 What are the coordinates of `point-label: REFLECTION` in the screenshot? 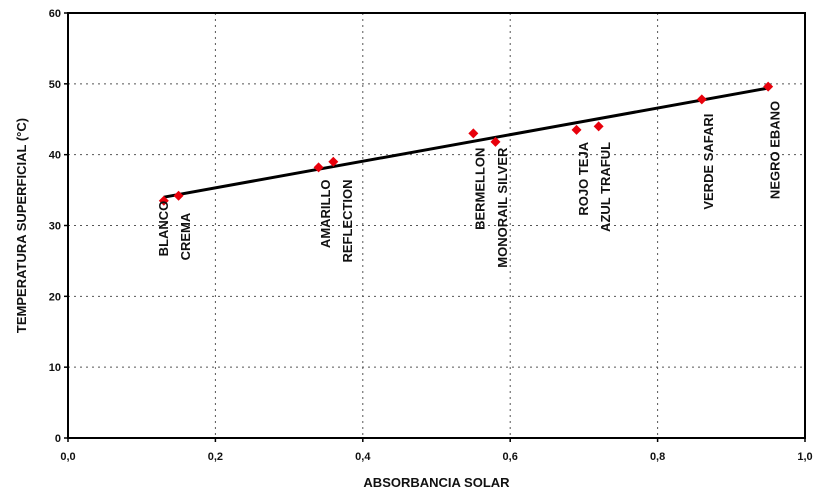 It's located at (347, 220).